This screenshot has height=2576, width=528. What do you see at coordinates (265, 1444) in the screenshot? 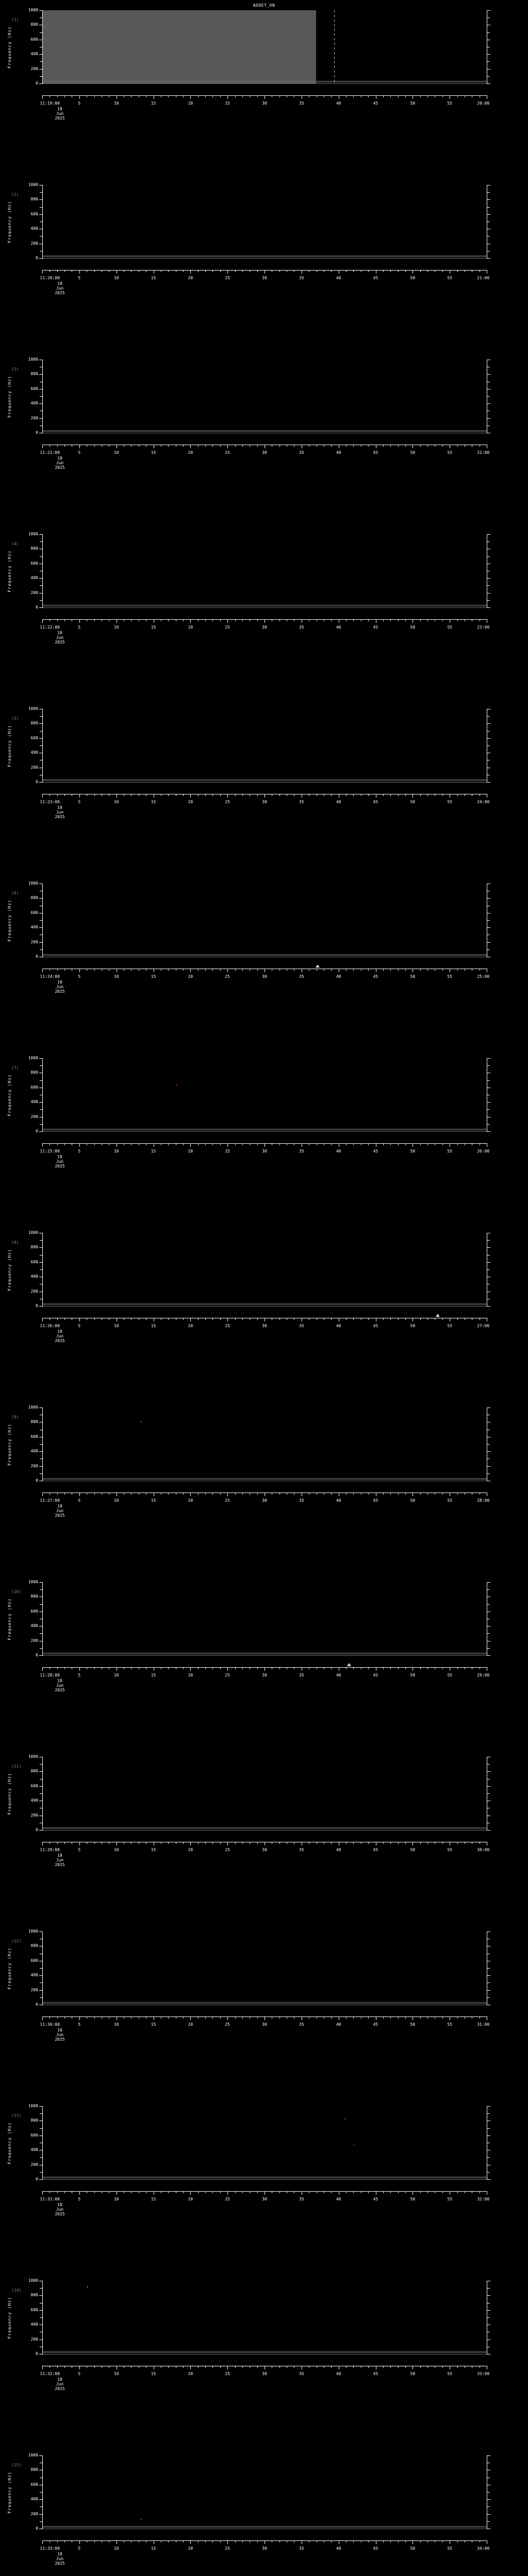
I see `panel-data-layer` at bounding box center [265, 1444].